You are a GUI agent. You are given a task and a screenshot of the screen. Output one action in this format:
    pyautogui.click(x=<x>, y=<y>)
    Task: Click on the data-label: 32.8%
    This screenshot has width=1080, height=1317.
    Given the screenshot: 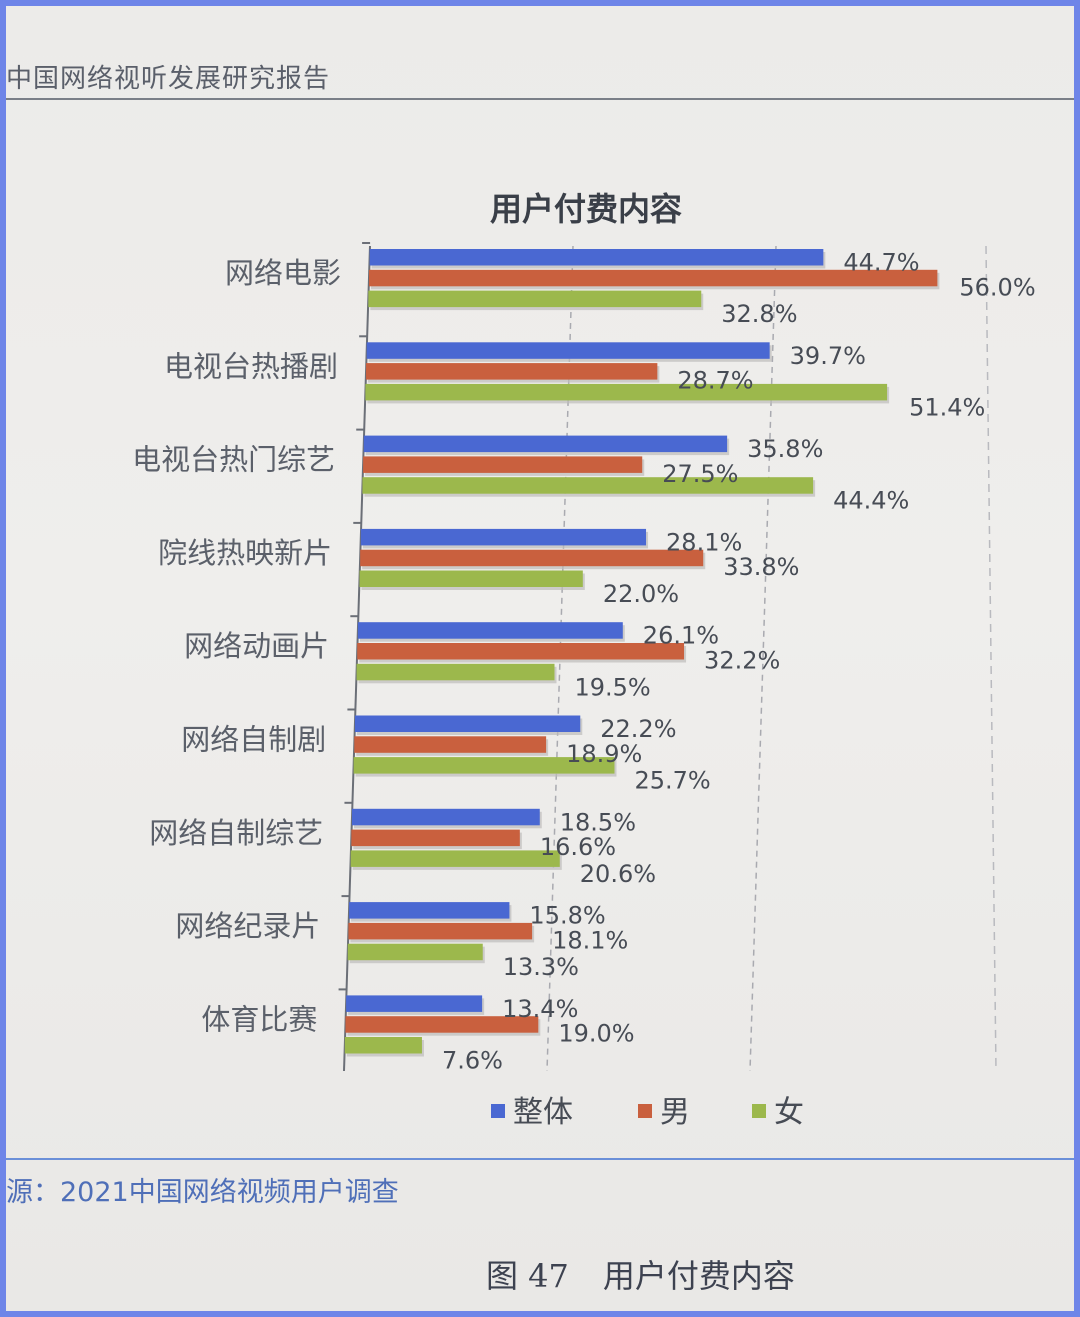 What is the action you would take?
    pyautogui.click(x=759, y=314)
    